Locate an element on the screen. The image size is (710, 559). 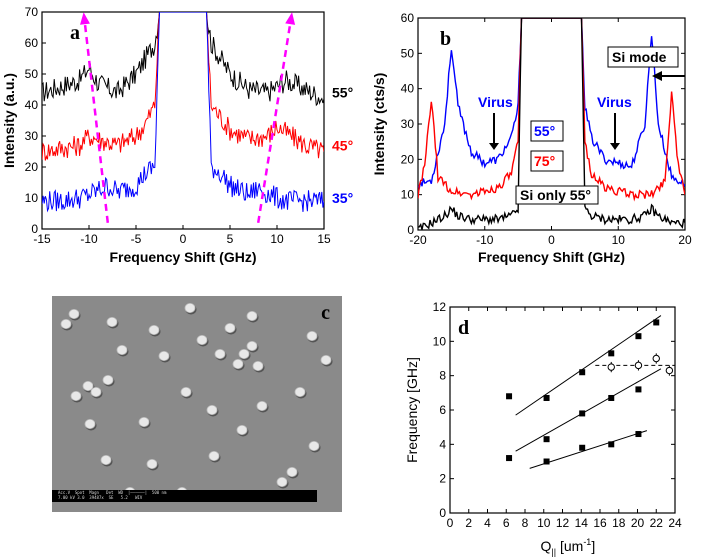
x-tick-label: 24 is located at coordinates (675, 523).